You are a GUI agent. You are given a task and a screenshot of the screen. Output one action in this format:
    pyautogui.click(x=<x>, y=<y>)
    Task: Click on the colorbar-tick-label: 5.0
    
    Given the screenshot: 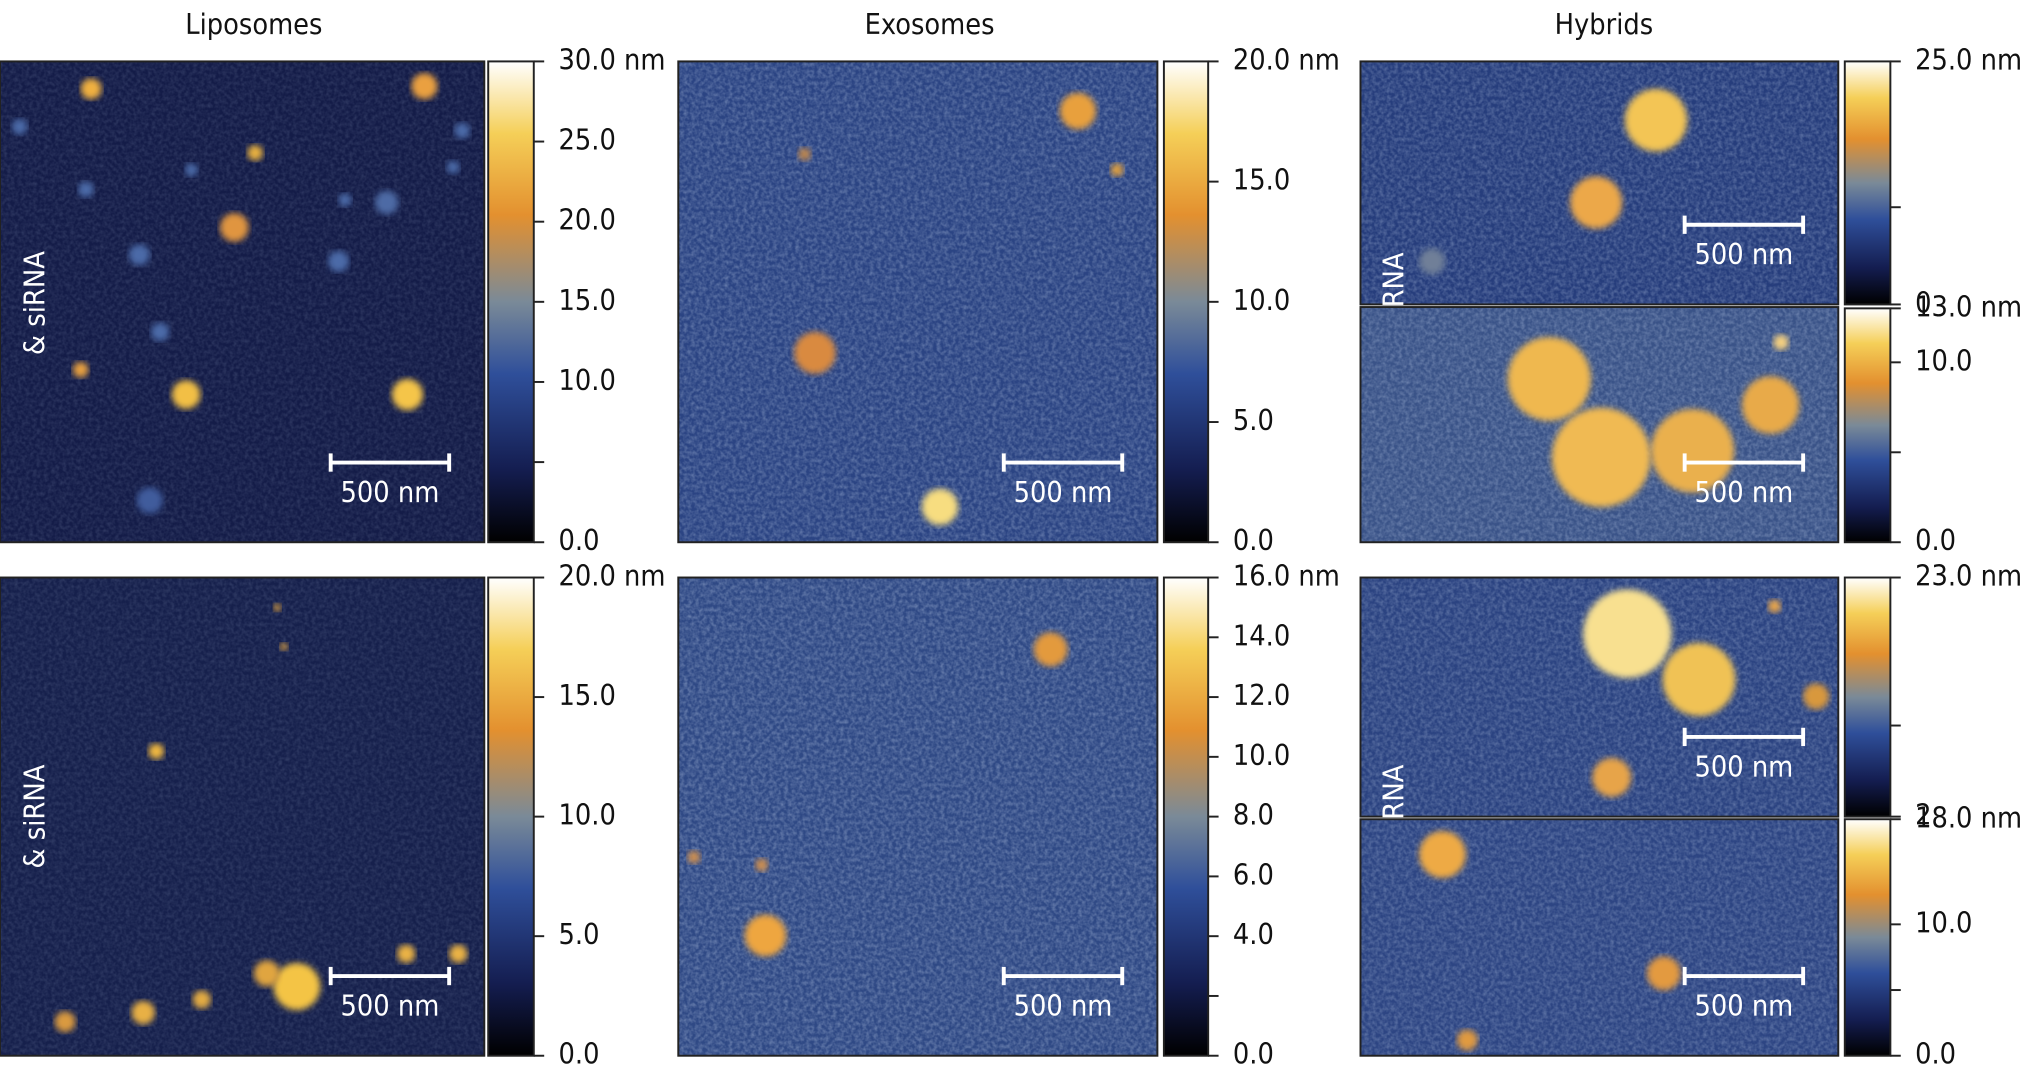 What is the action you would take?
    pyautogui.click(x=1253, y=420)
    